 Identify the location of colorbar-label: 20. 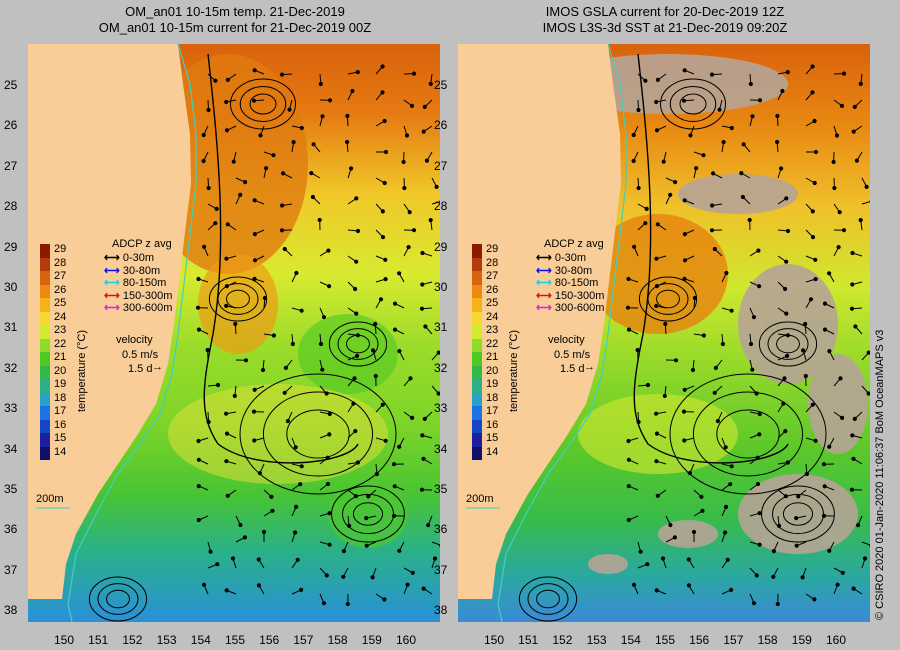
(60, 370).